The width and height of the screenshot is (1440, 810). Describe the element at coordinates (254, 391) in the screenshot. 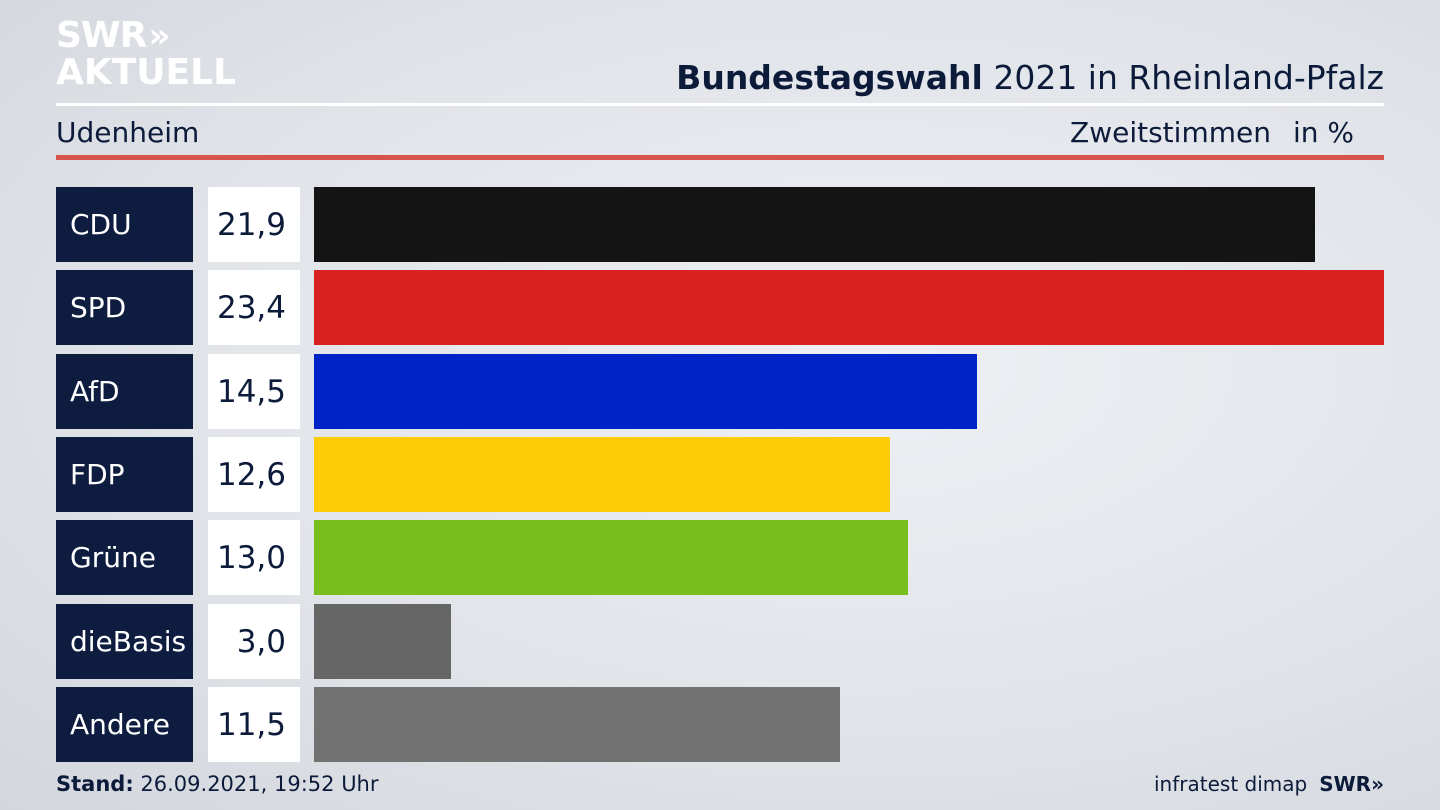

I see `value-label: 14,5` at that location.